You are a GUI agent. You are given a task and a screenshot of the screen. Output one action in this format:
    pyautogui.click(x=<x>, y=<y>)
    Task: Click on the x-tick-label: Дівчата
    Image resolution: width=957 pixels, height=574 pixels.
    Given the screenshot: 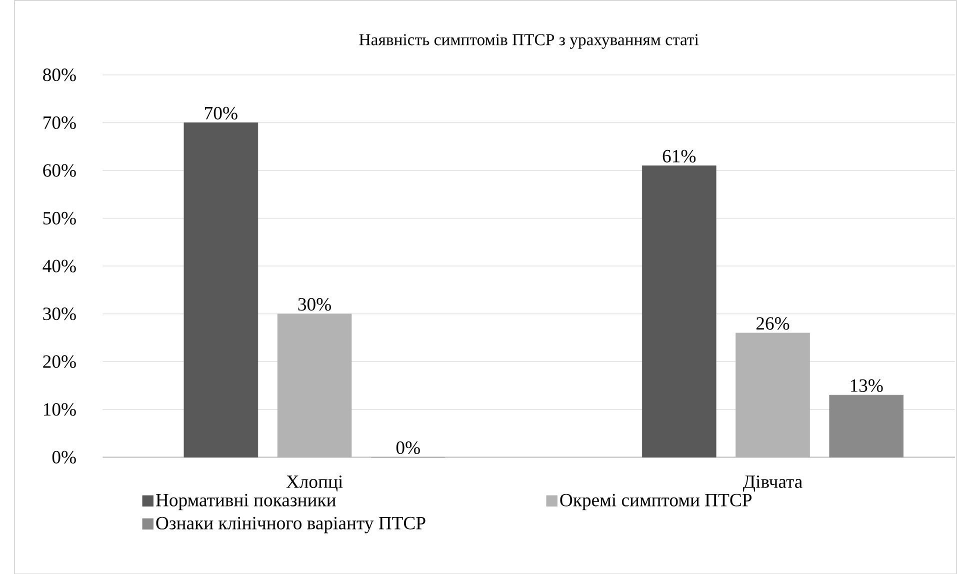 What is the action you would take?
    pyautogui.click(x=772, y=483)
    